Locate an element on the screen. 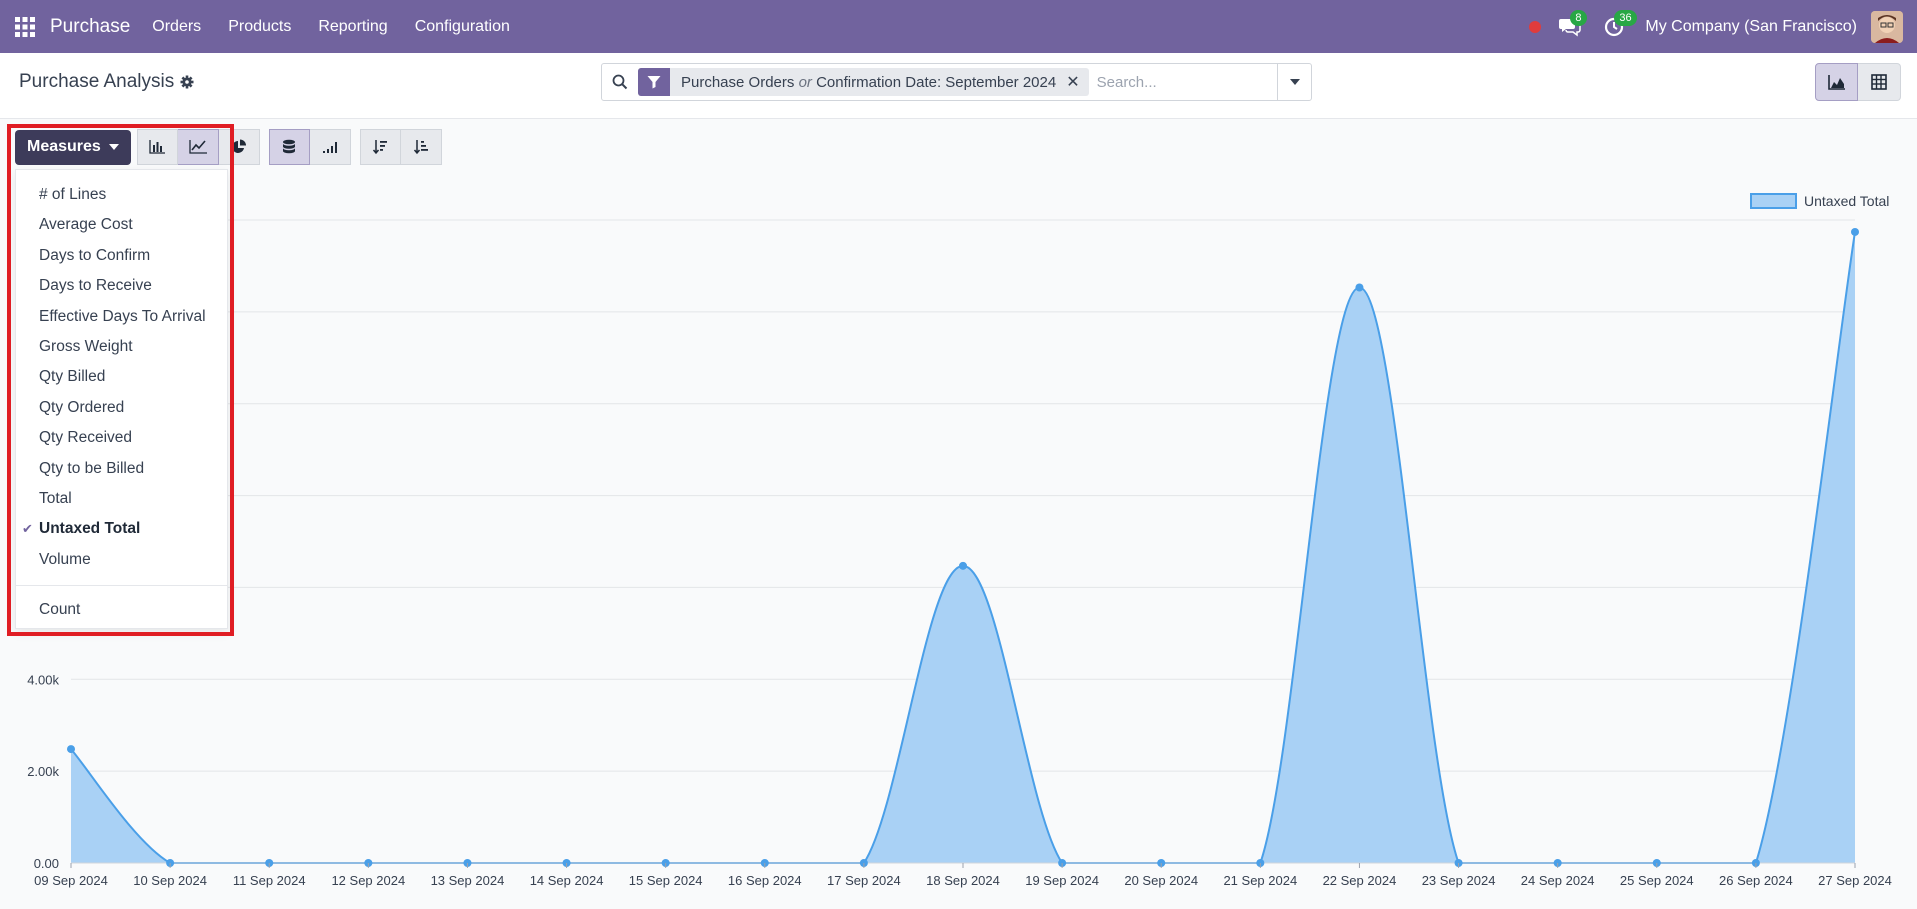 The width and height of the screenshot is (1917, 909). company-switcher: My Company (San Francisco) is located at coordinates (1751, 26).